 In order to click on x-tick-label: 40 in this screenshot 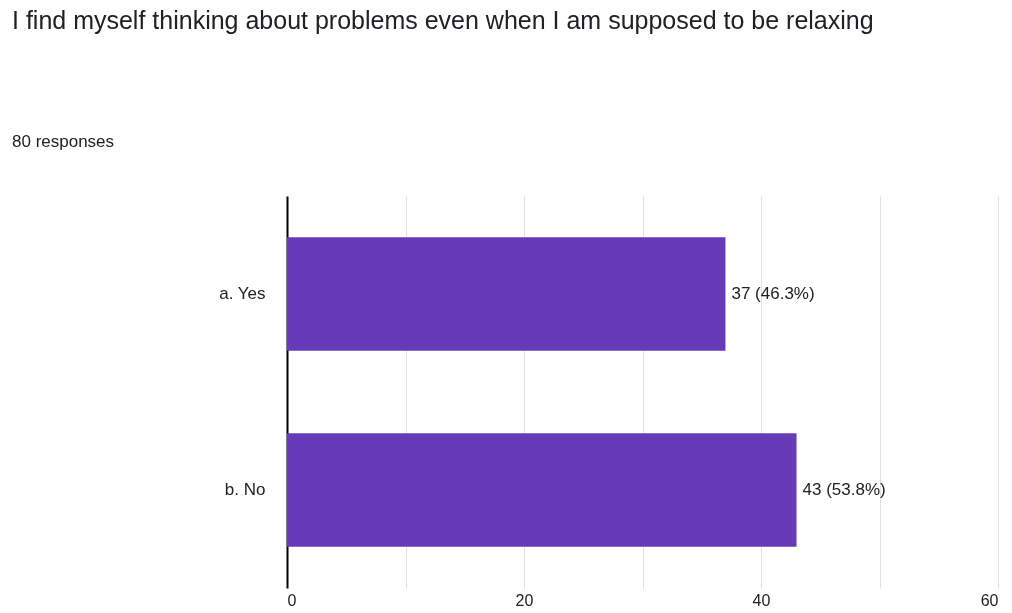, I will do `click(761, 600)`.